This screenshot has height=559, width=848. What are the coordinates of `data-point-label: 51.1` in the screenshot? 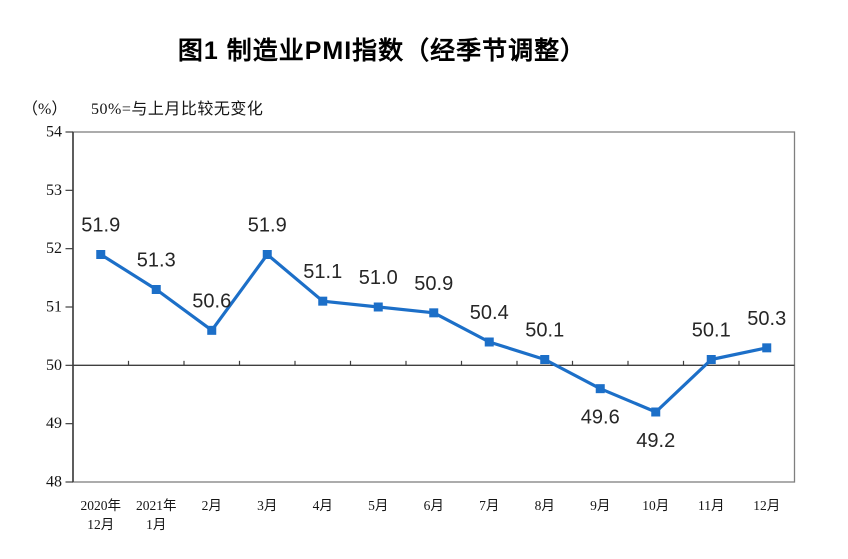 It's located at (322, 272).